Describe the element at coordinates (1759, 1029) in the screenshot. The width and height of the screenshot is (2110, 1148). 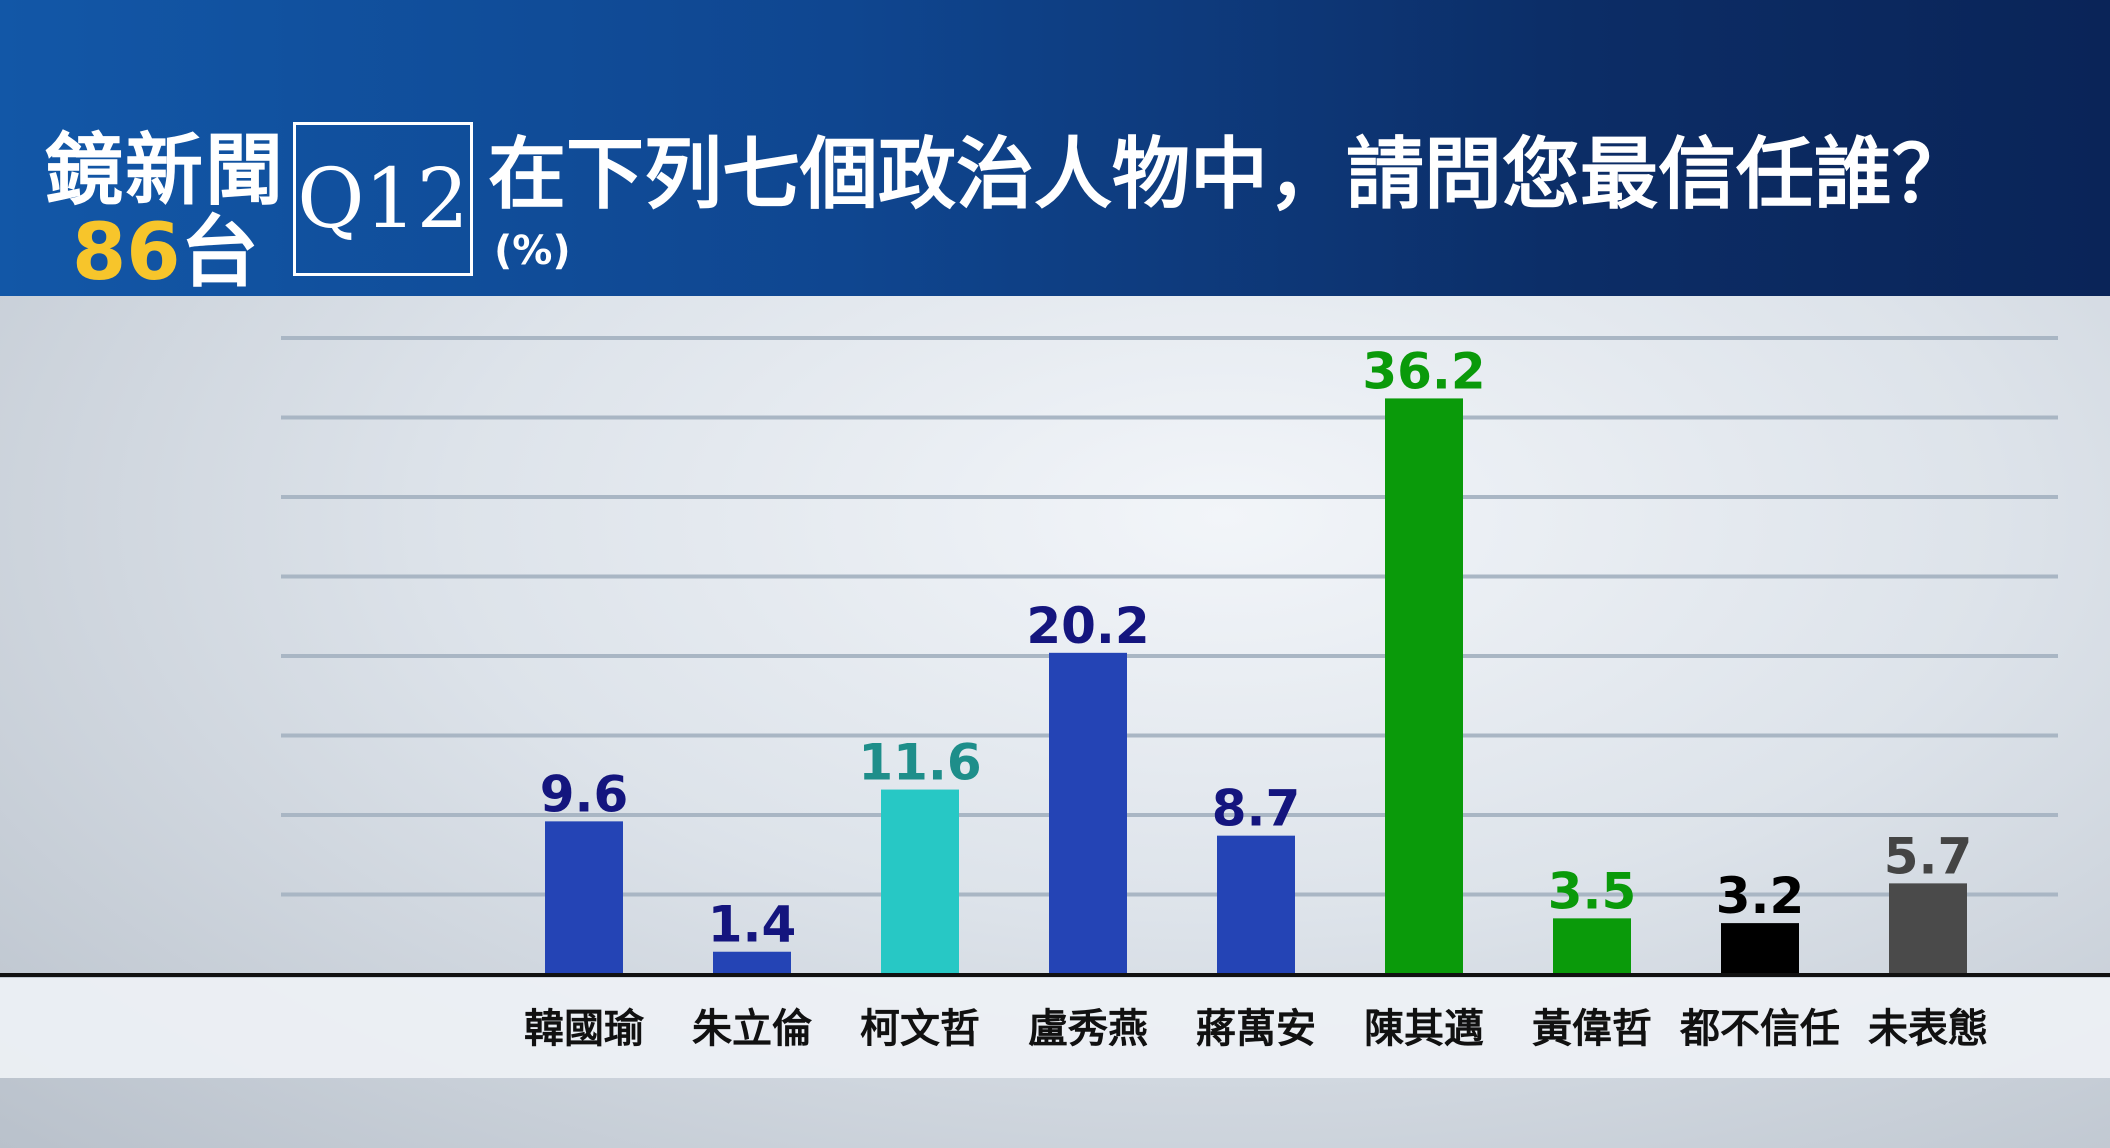
I see `category-label: 都不信任` at that location.